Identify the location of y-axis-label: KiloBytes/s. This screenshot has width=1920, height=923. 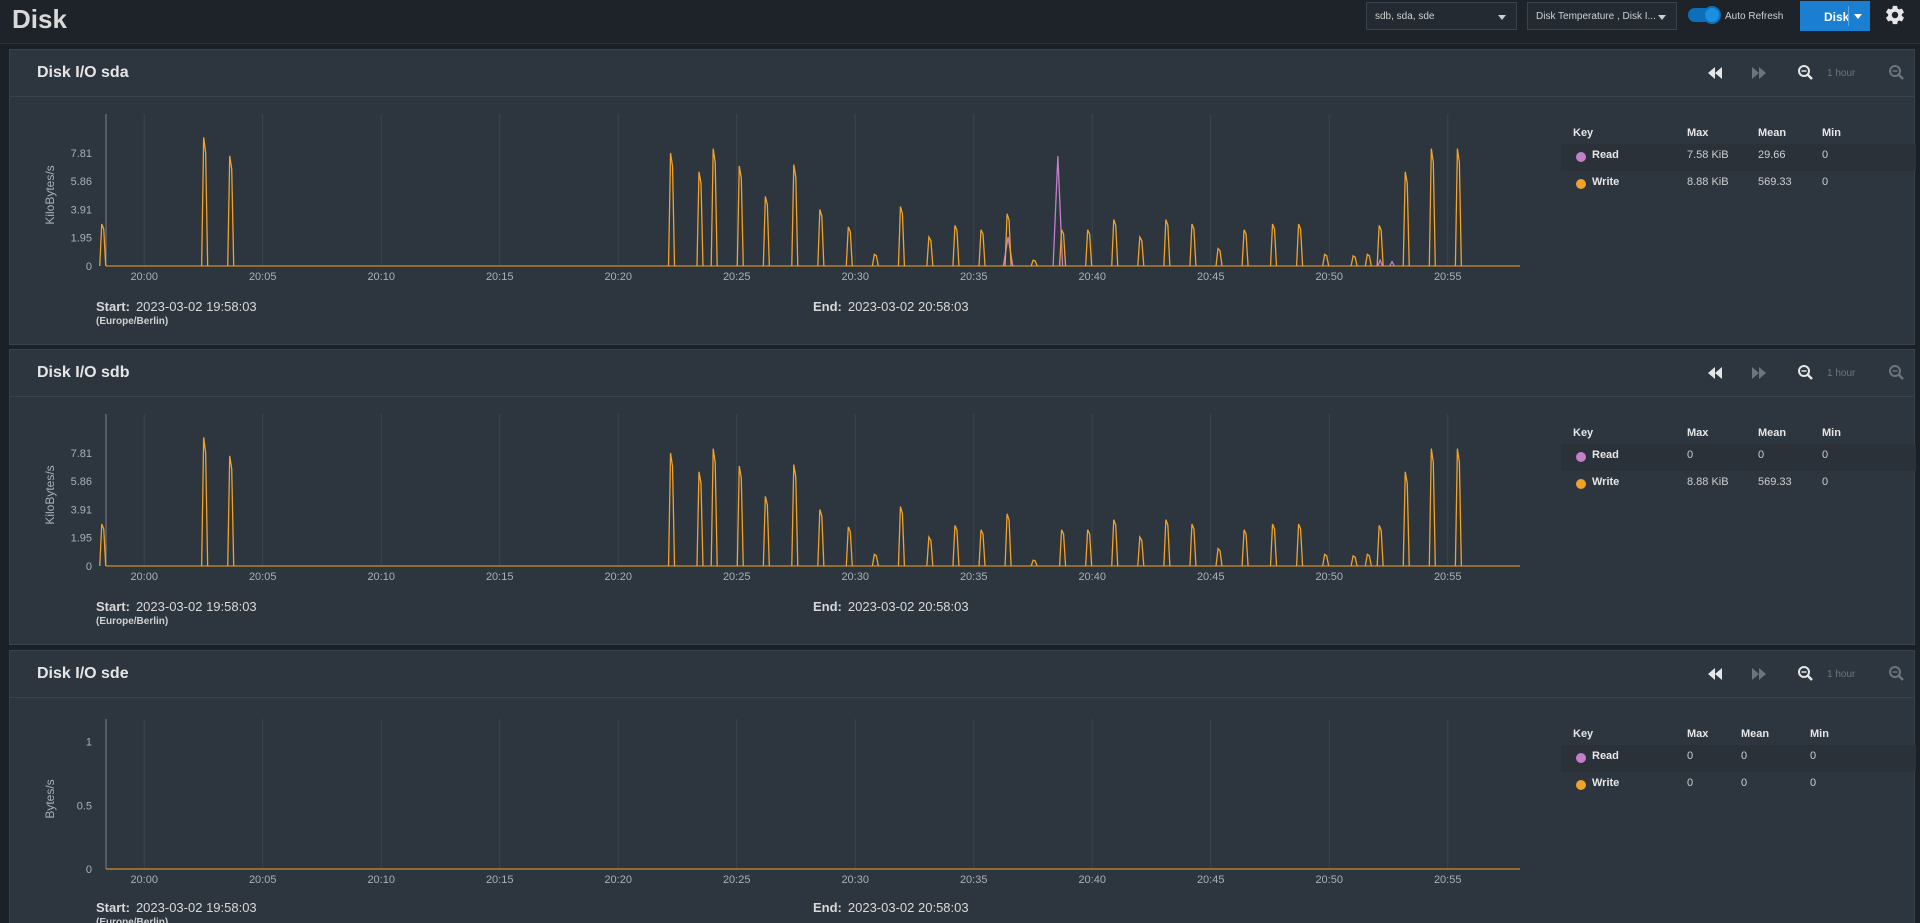
(50, 194).